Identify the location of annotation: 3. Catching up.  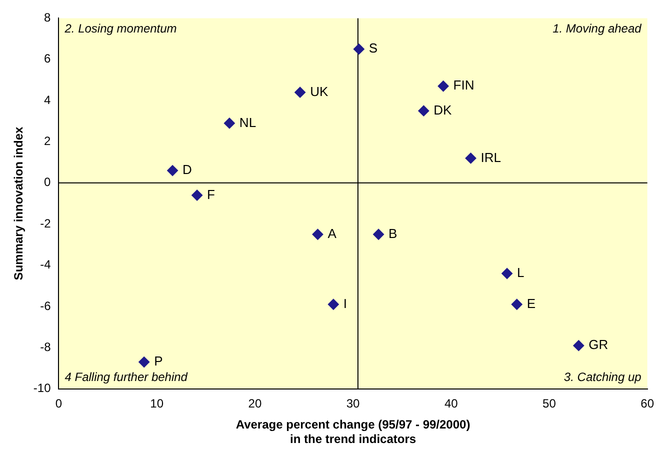
(603, 377).